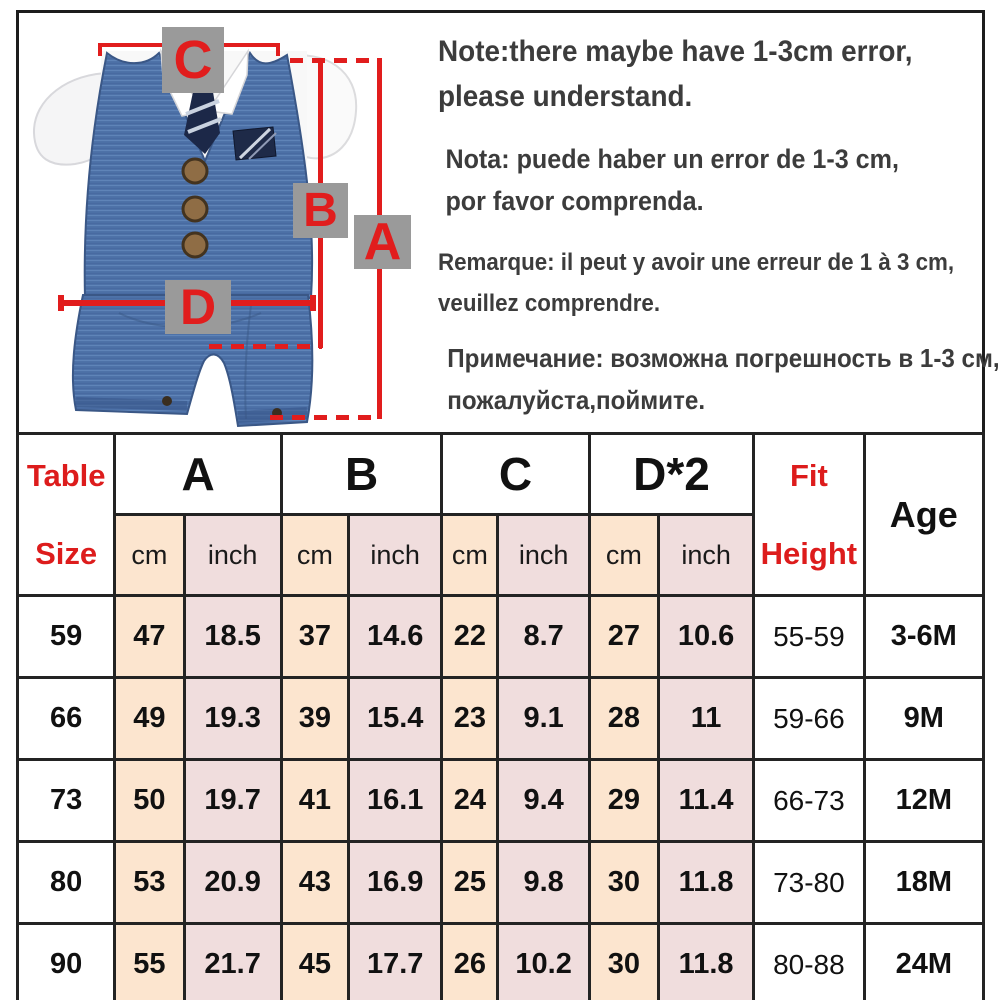  What do you see at coordinates (623, 800) in the screenshot?
I see `cell-d-cm: 29` at bounding box center [623, 800].